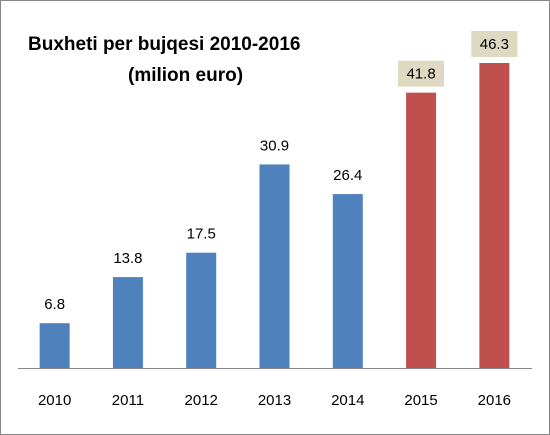 The width and height of the screenshot is (550, 435). Describe the element at coordinates (164, 44) in the screenshot. I see `chart-title: Buxheti per bujqesi 2010-2016` at that location.